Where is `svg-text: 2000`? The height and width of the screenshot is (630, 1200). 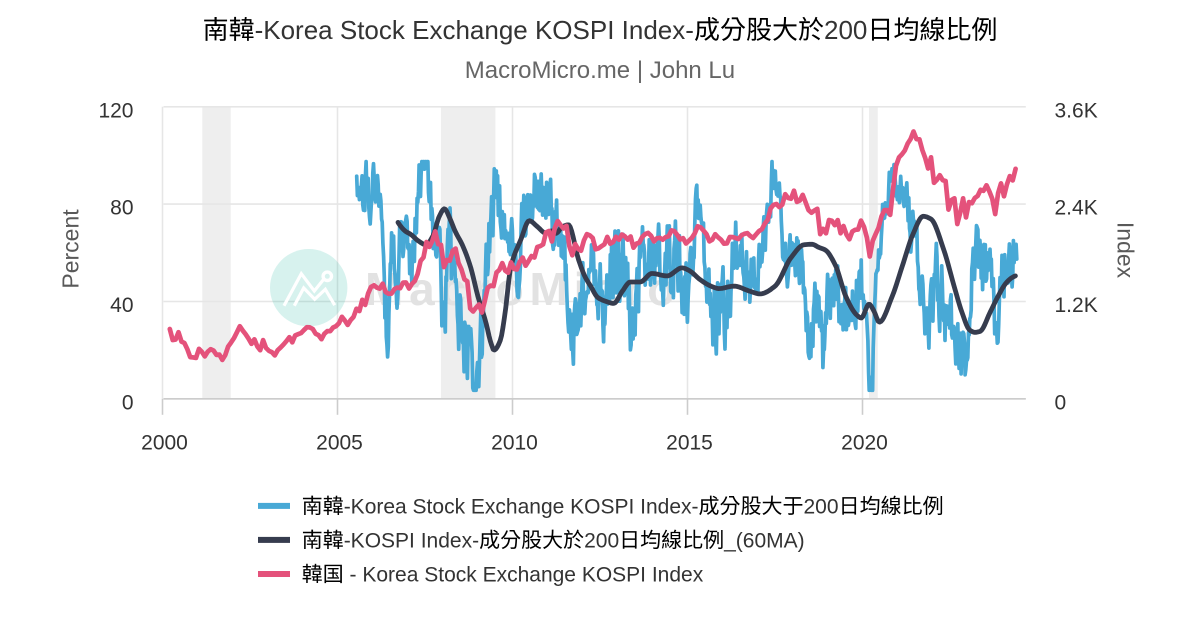 svg-text: 2000 is located at coordinates (164, 443).